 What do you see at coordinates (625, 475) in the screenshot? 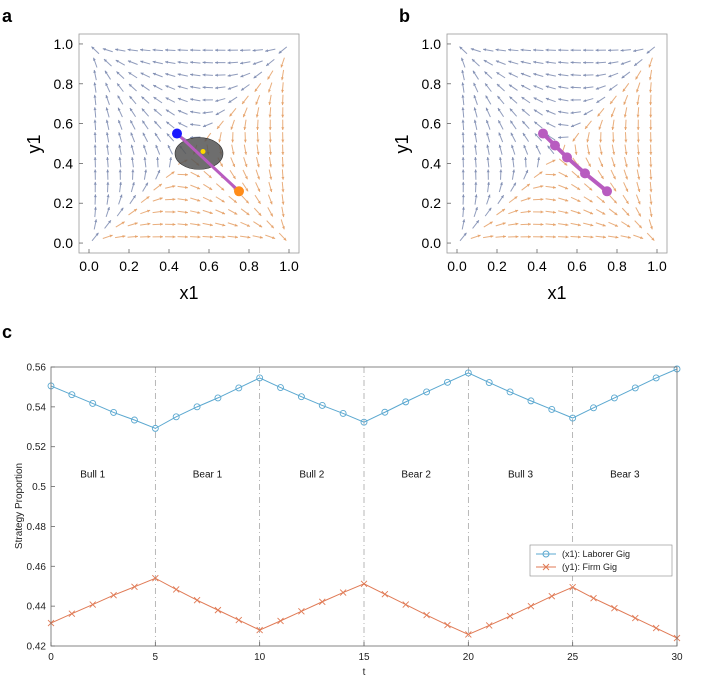
I see `phase-label: Bear 3` at bounding box center [625, 475].